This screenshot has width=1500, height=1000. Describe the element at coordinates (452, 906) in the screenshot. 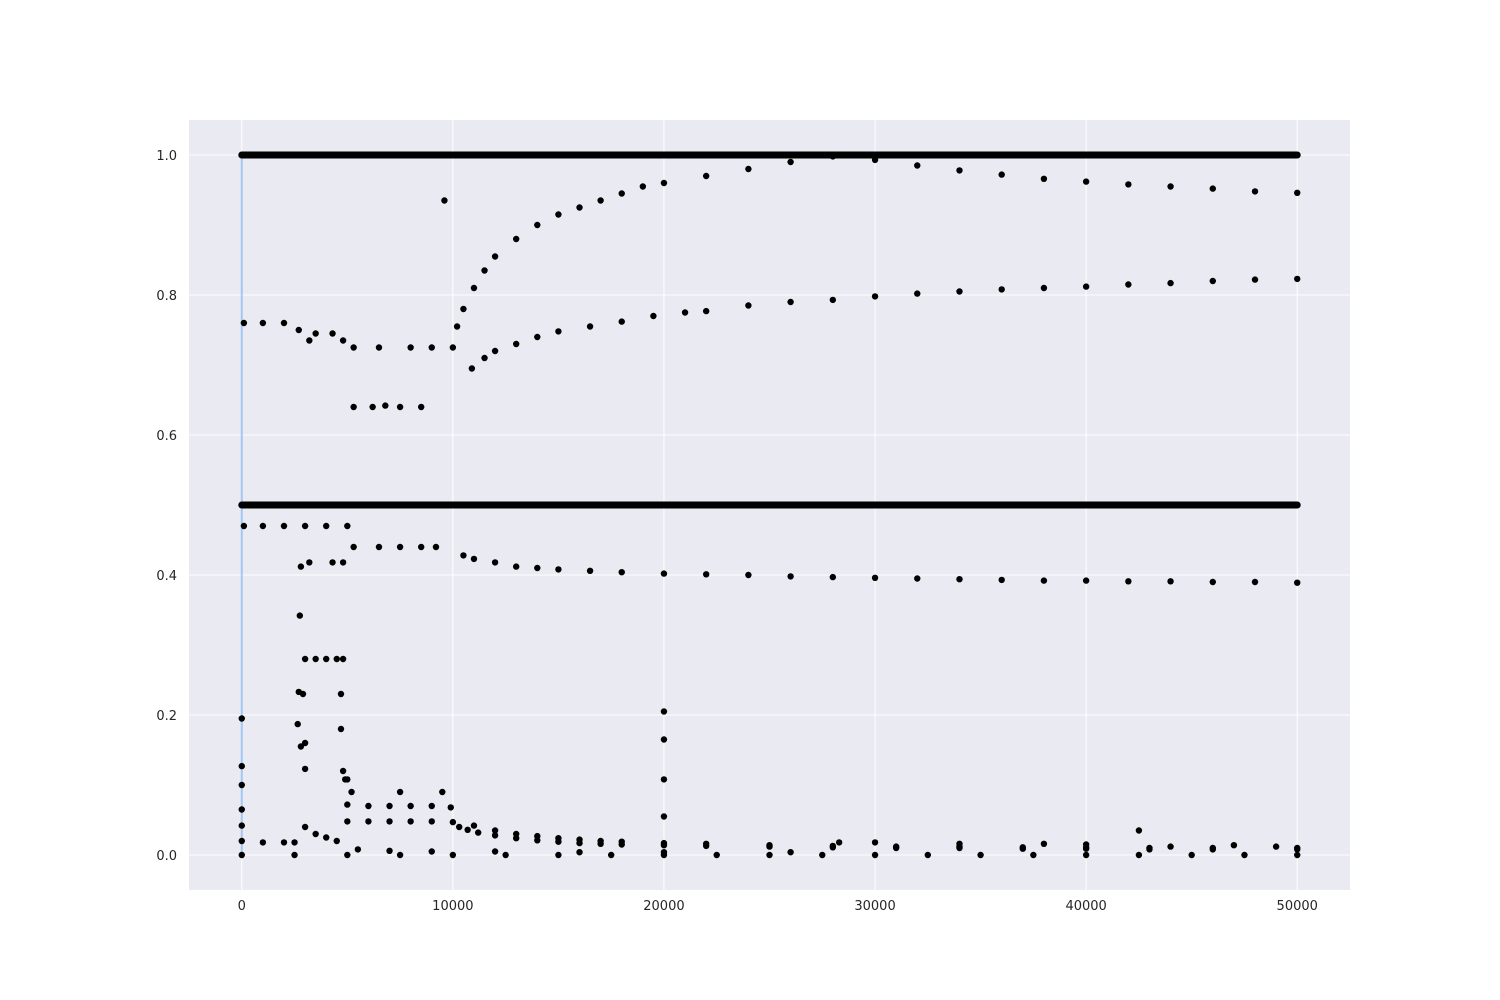

I see `x-tick-label: 10000` at that location.